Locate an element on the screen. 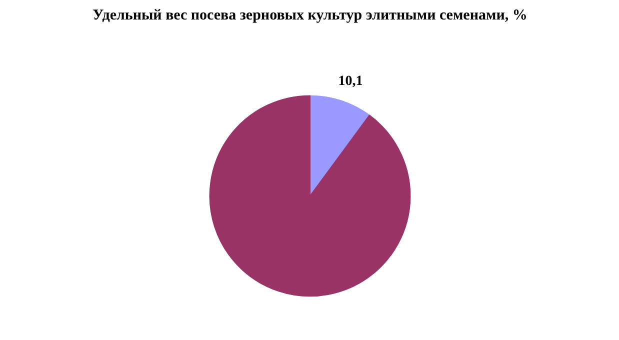 This screenshot has height=340, width=619. data-label: 10,1 is located at coordinates (350, 82).